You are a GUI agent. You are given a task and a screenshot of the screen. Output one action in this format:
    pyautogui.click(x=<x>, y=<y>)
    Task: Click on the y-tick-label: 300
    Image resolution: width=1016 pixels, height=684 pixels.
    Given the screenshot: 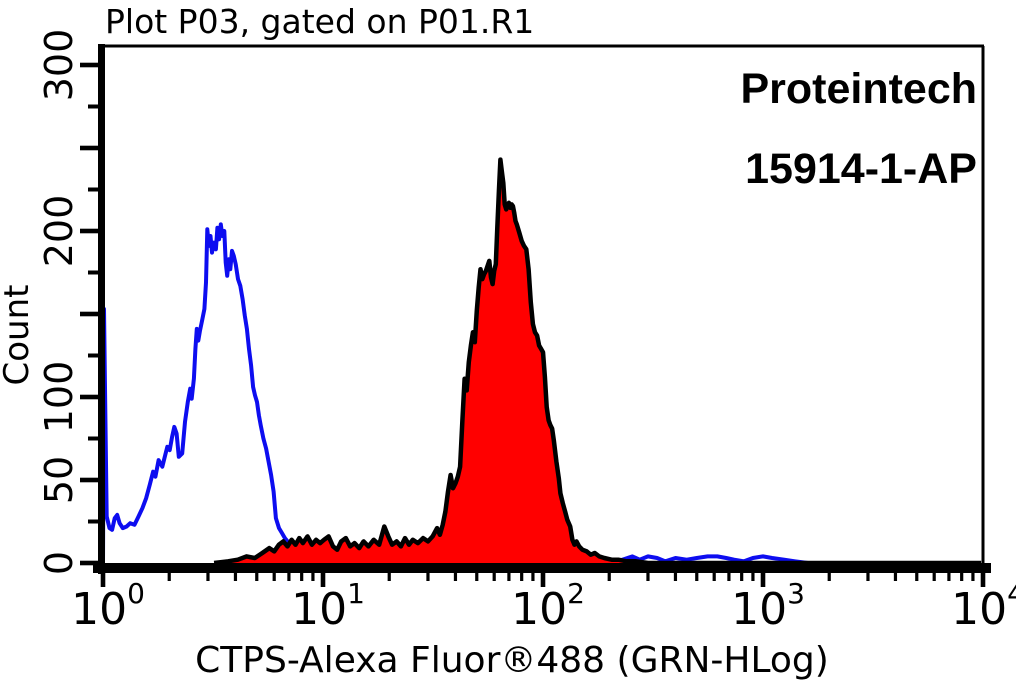 What is the action you would take?
    pyautogui.click(x=59, y=65)
    